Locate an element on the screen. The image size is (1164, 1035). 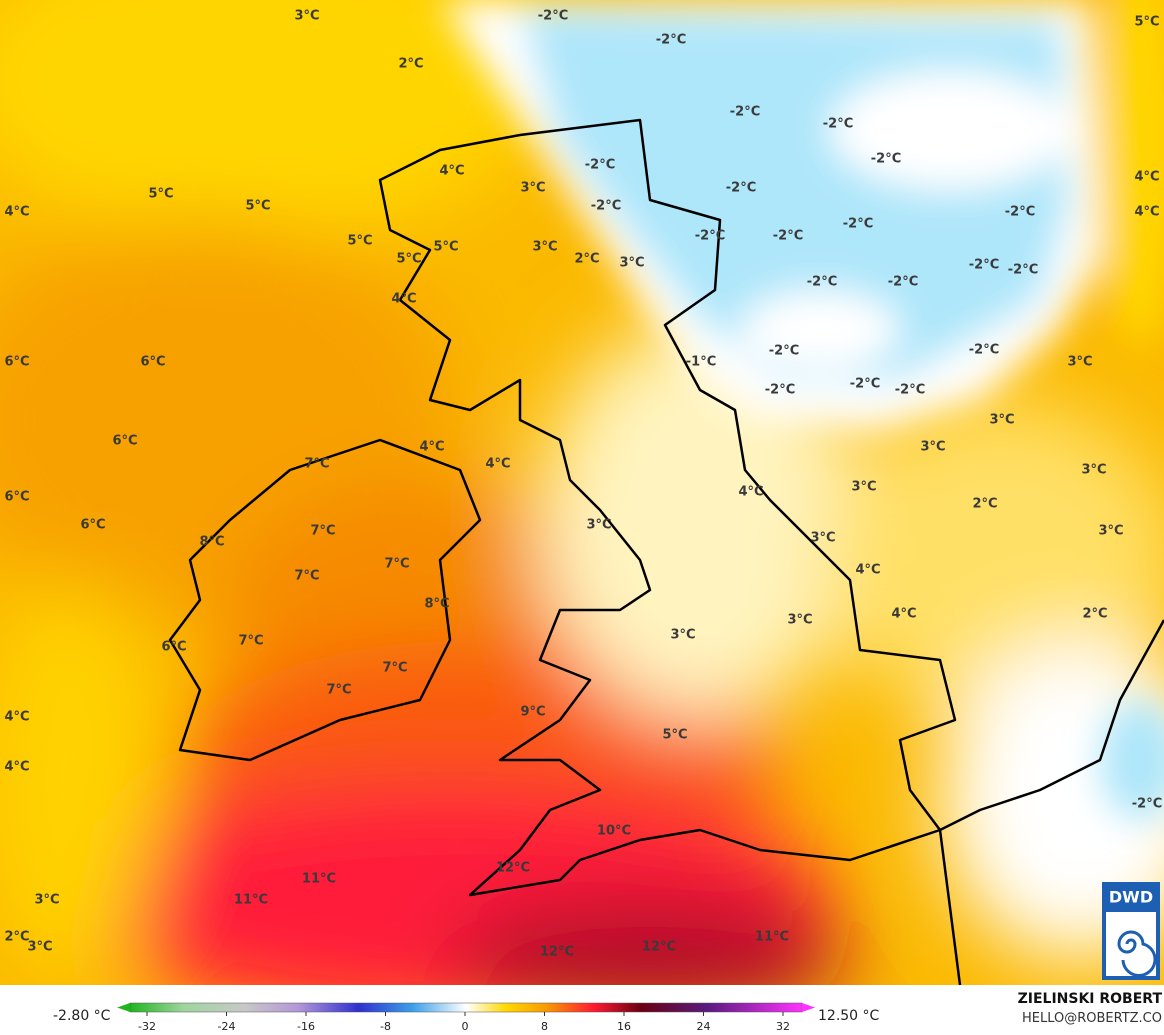
colorbar-tick-label: 0 is located at coordinates (465, 1026).